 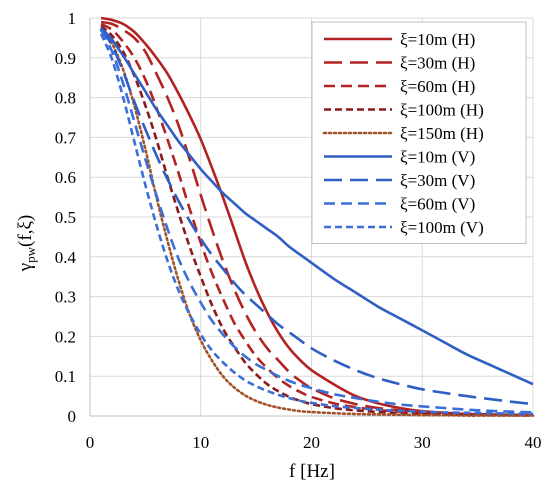 What do you see at coordinates (66, 137) in the screenshot?
I see `y-tick-label: 0.7` at bounding box center [66, 137].